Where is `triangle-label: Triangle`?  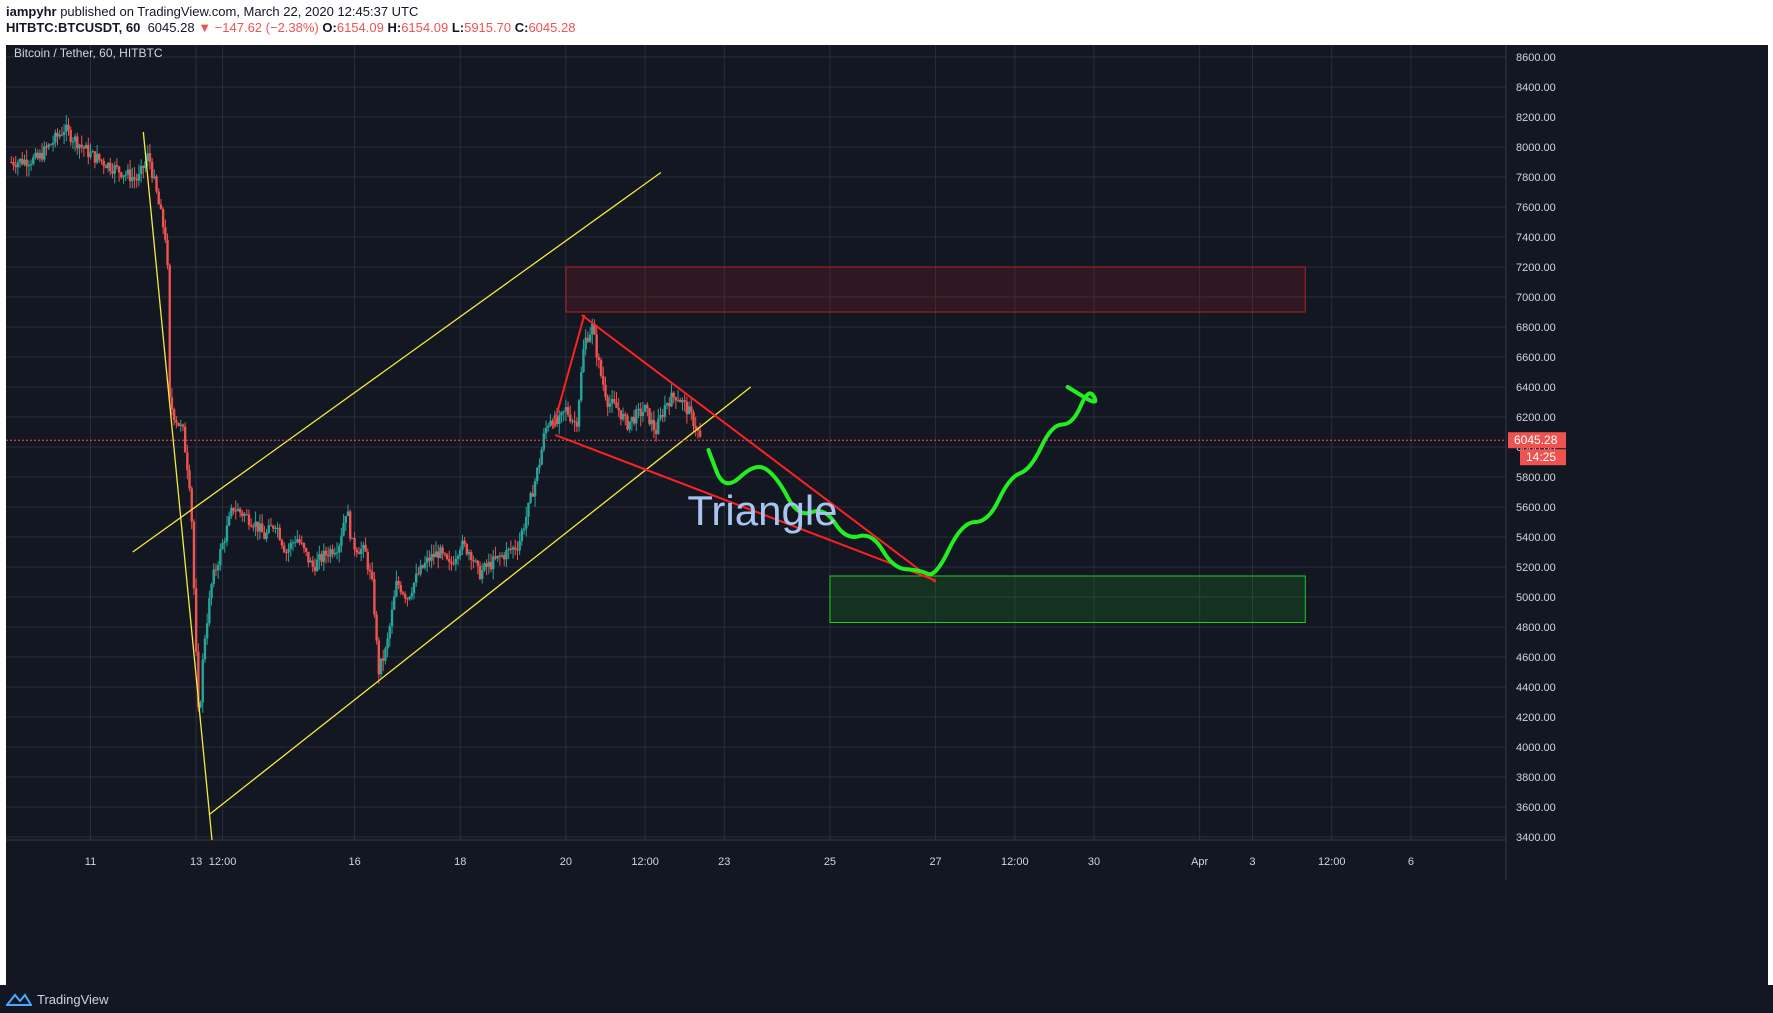 triangle-label: Triangle is located at coordinates (762, 510).